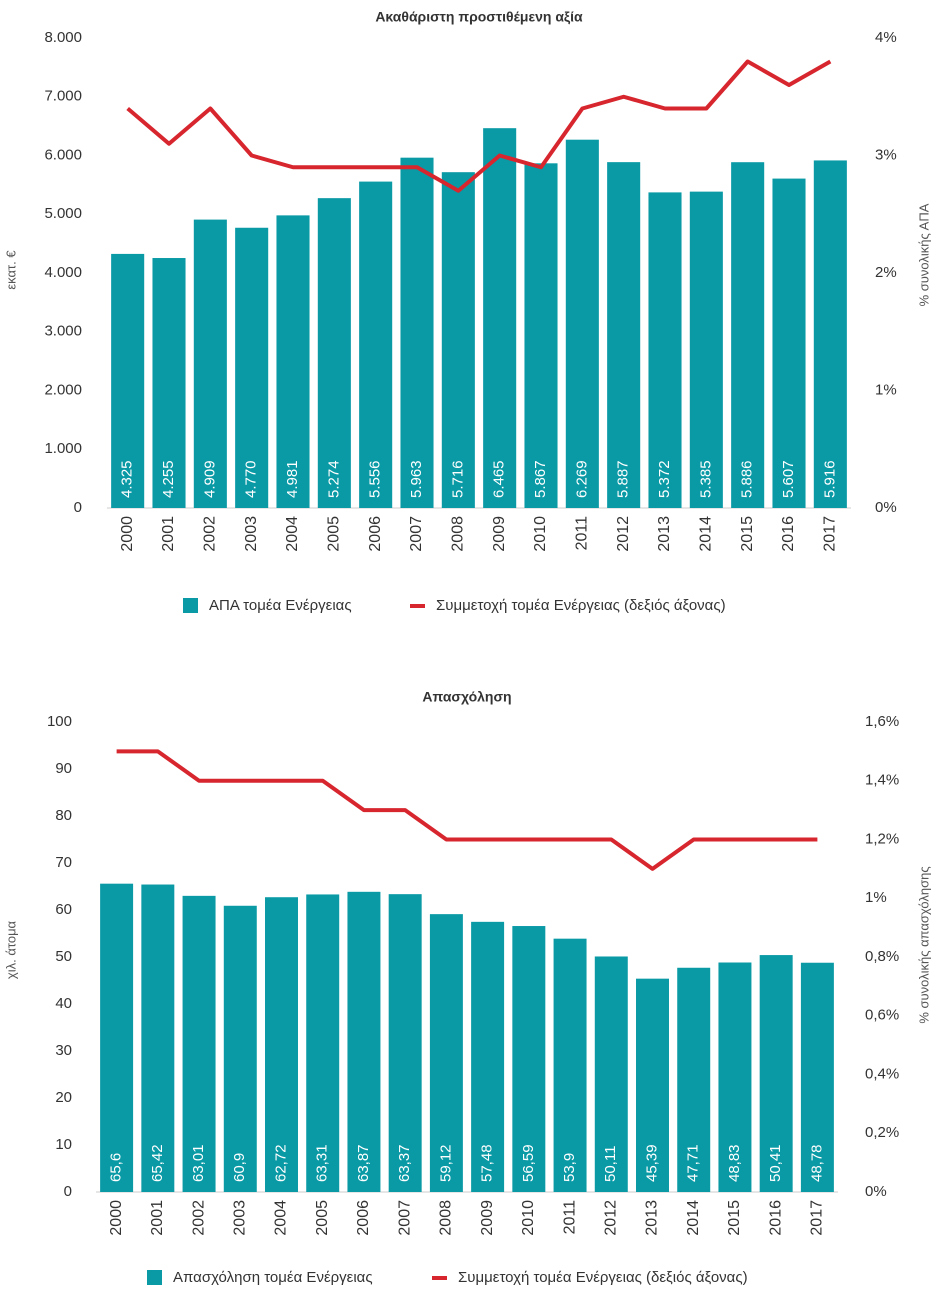 The height and width of the screenshot is (1299, 933). I want to click on y-tick-label: 100, so click(59, 721).